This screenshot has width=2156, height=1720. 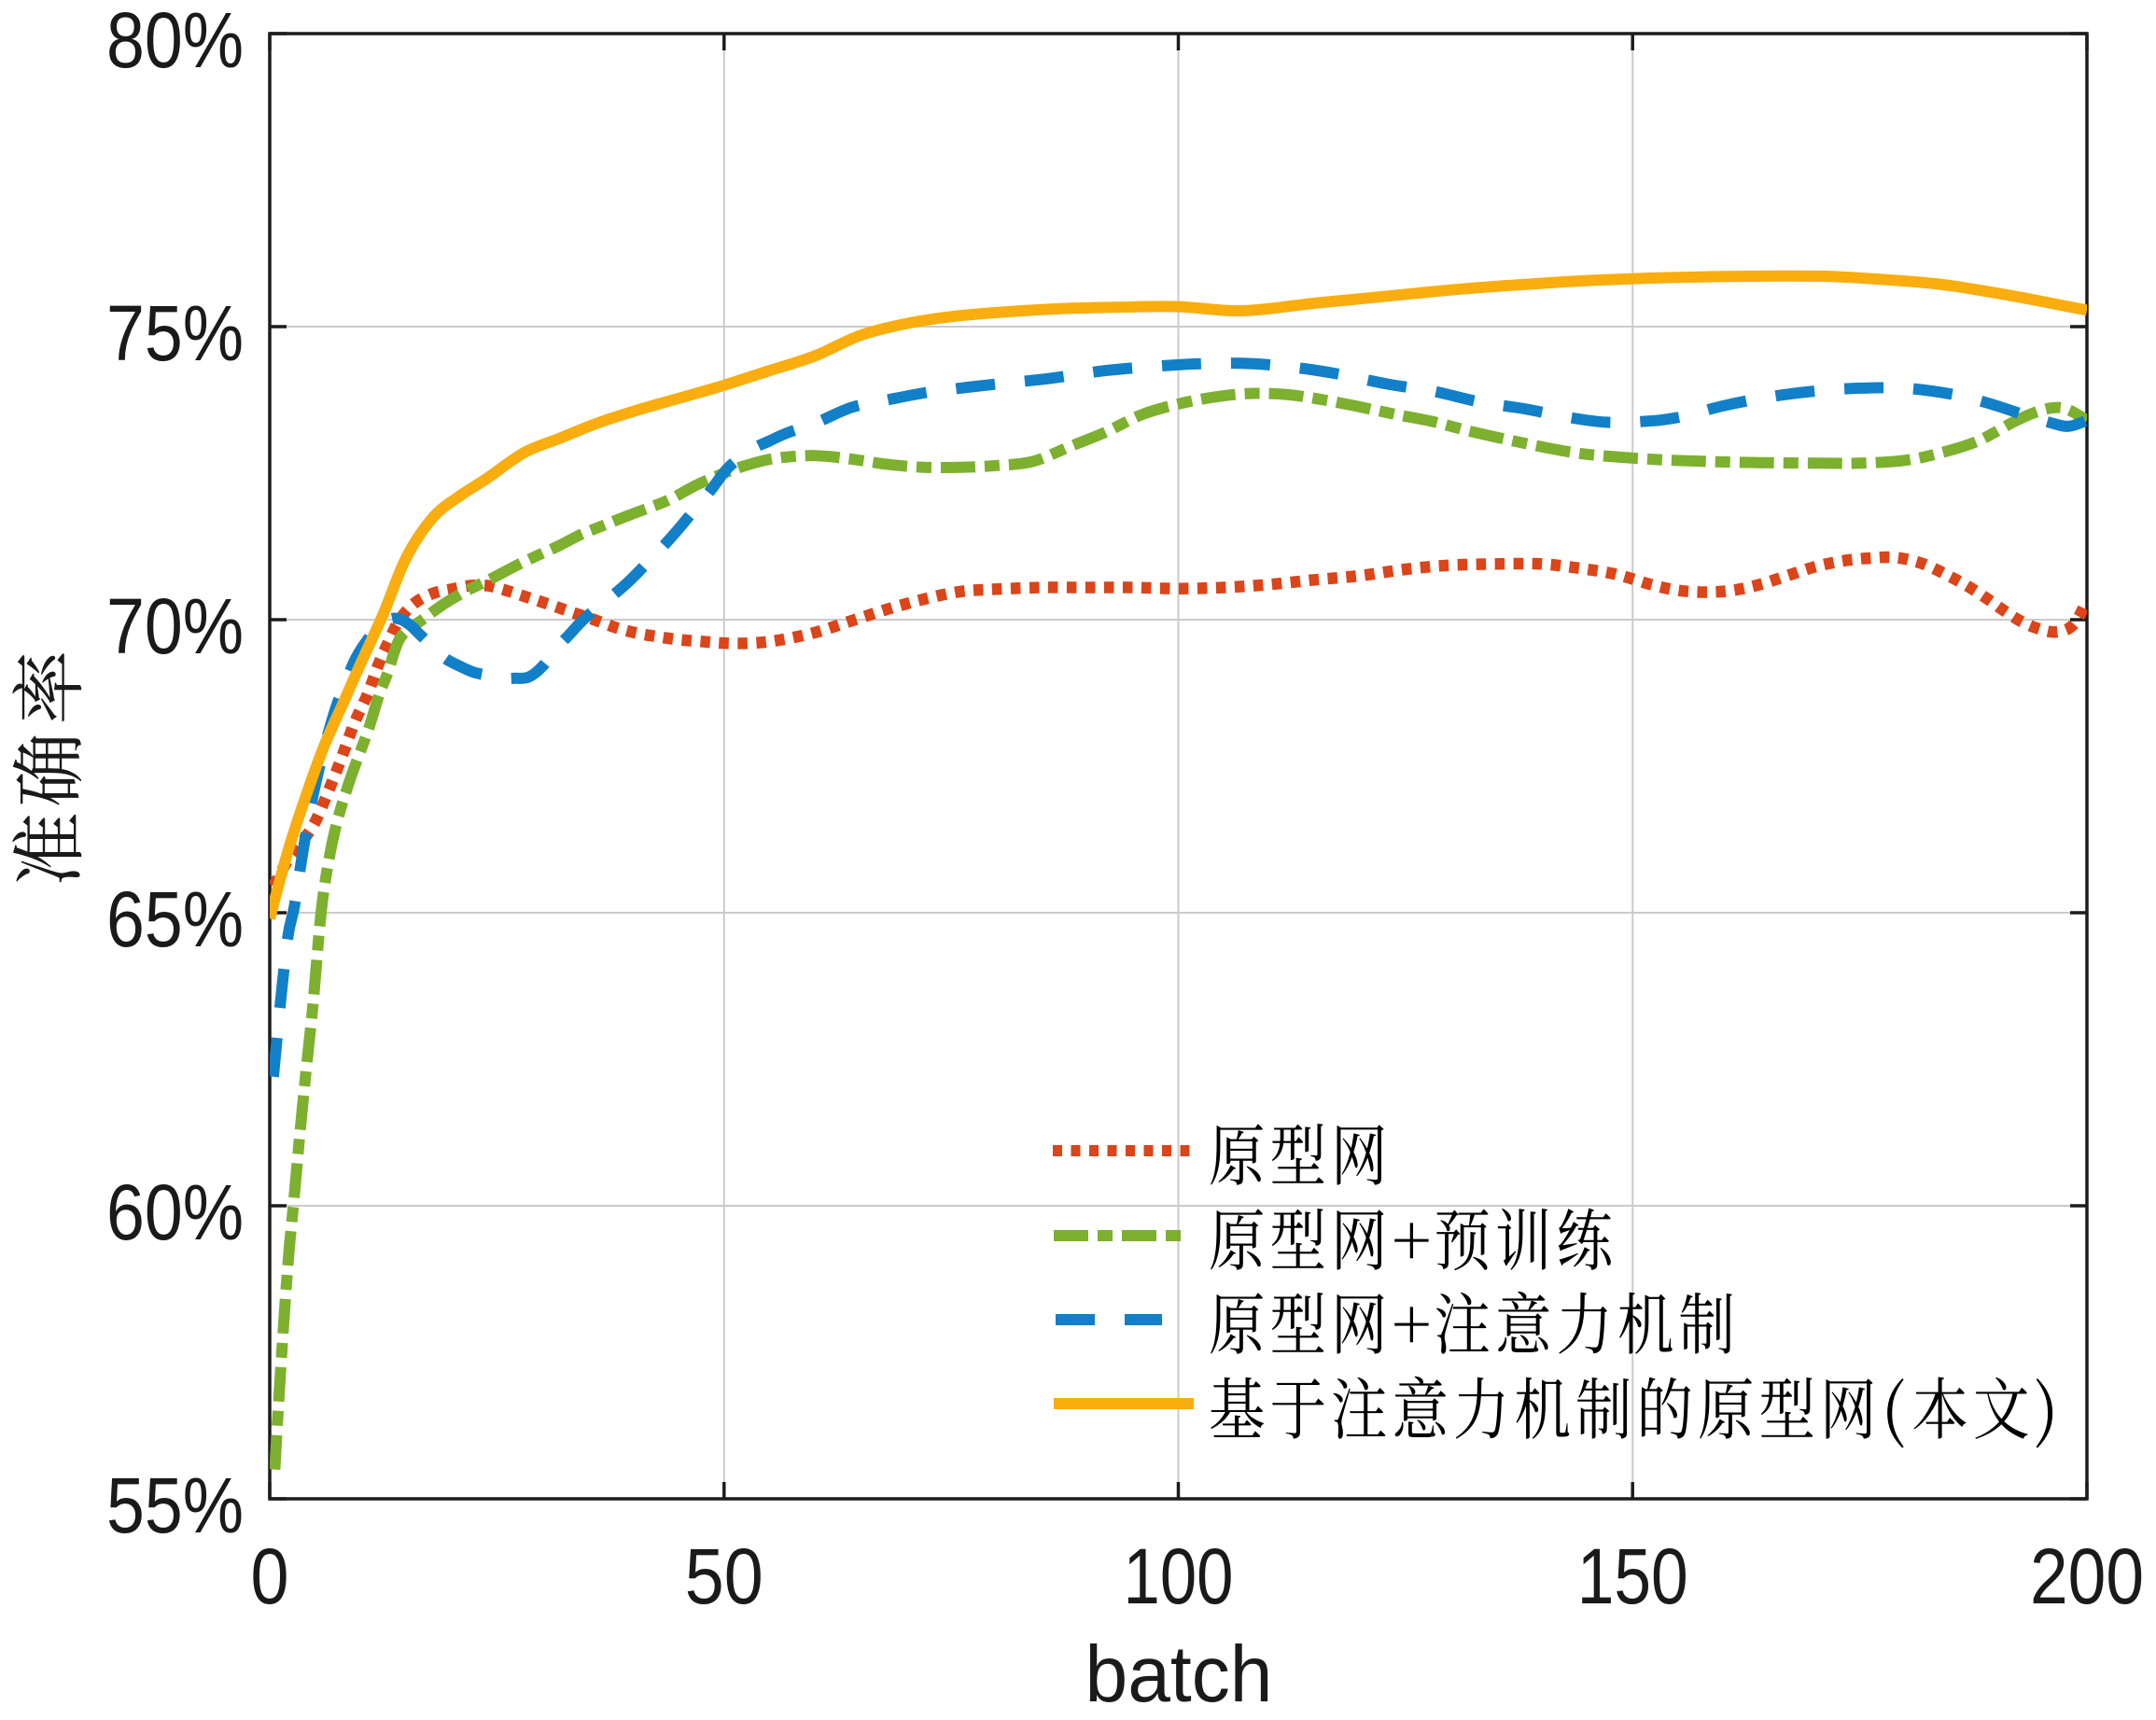 I want to click on svg-text: 65%, so click(x=175, y=919).